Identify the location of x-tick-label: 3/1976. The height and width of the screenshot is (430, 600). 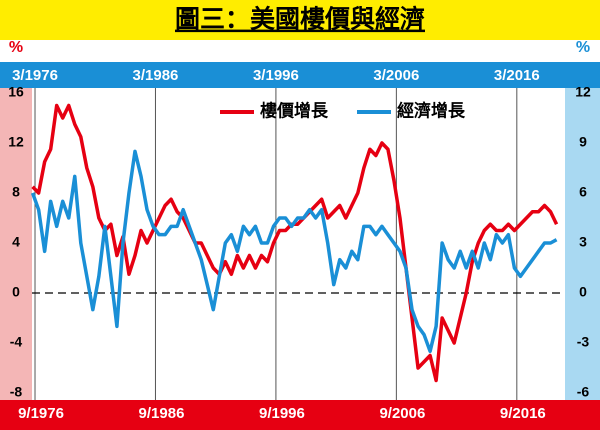
(35, 75).